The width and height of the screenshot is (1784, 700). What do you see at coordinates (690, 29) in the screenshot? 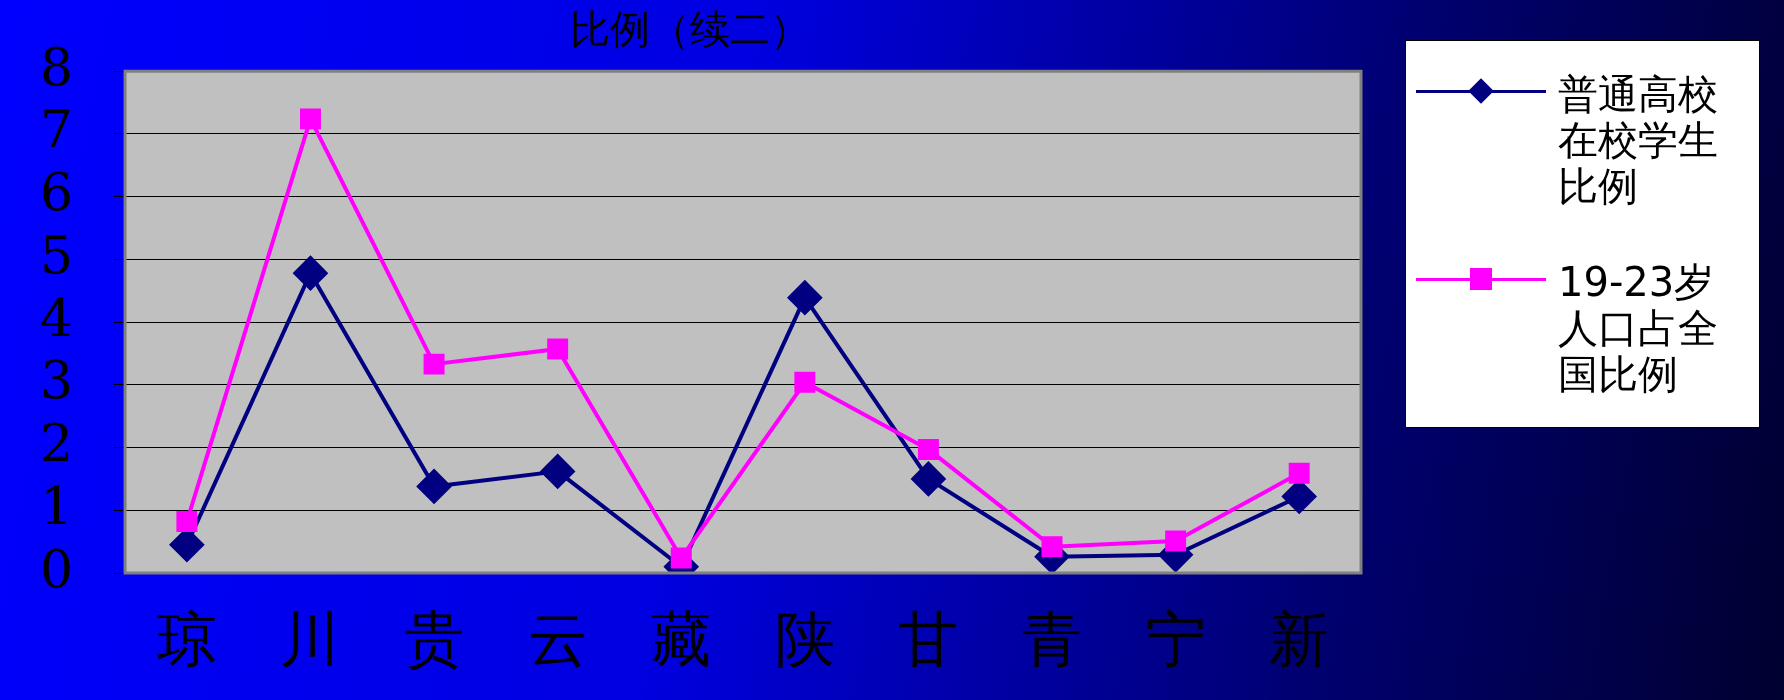
I see `chart-title: 比例（续二）` at bounding box center [690, 29].